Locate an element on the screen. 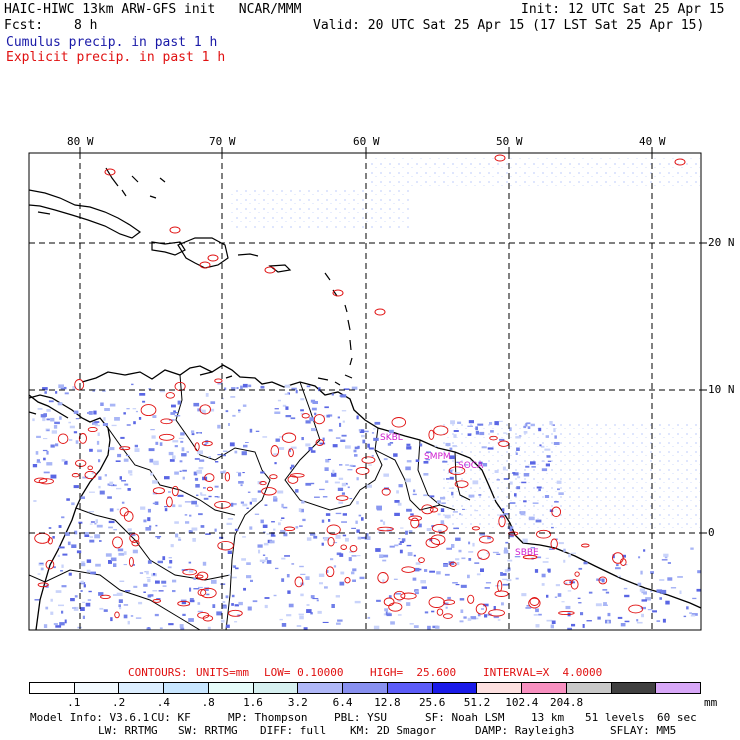 Image resolution: width=740 pixels, height=740 pixels. forecast-value: 8 h is located at coordinates (86, 25).